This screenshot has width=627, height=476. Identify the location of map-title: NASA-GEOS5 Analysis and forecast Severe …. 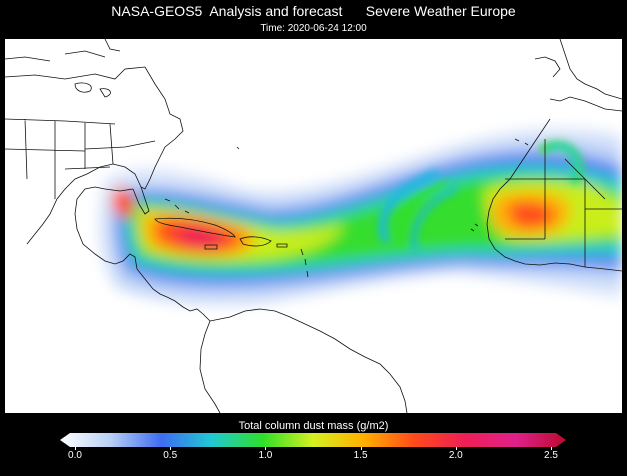
(313, 11).